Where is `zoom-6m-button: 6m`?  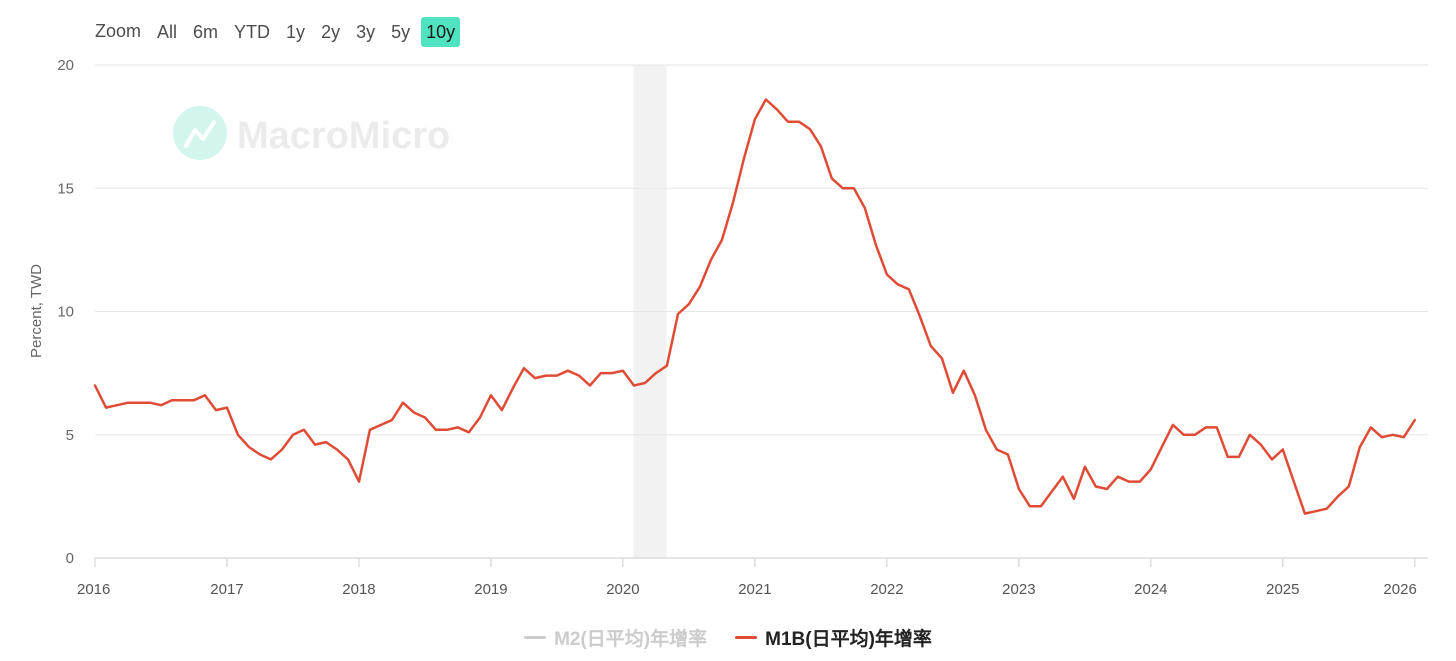 zoom-6m-button: 6m is located at coordinates (206, 31).